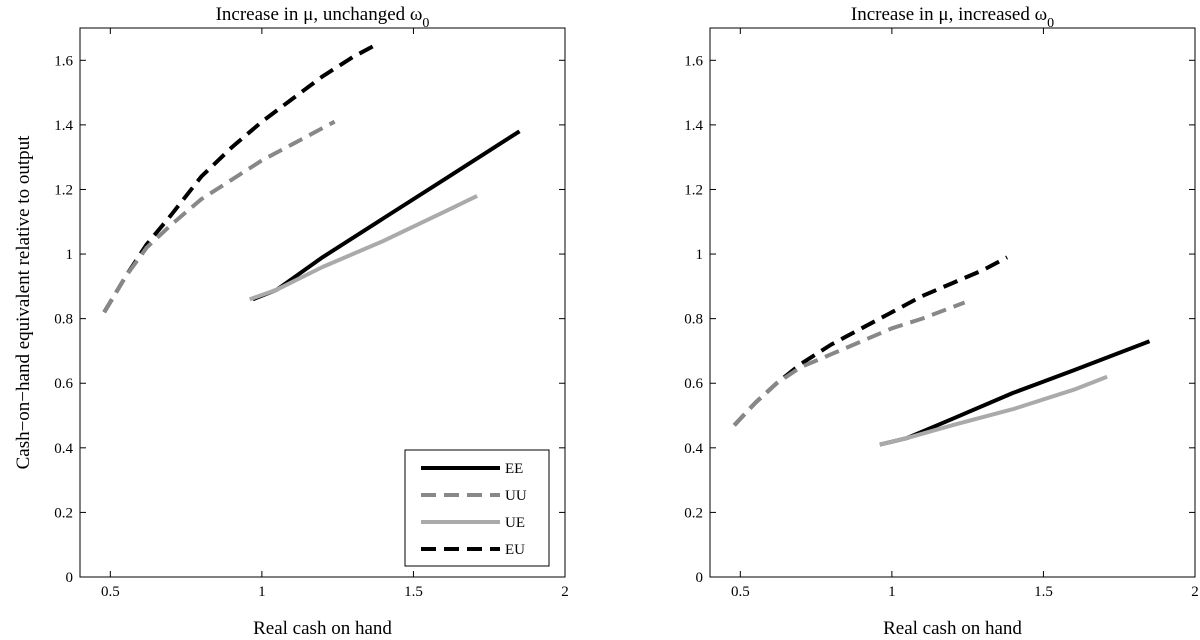 Image resolution: width=1200 pixels, height=640 pixels. Describe the element at coordinates (949, 14) in the screenshot. I see `chart-title-main: Increase in μ, increased ω` at that location.